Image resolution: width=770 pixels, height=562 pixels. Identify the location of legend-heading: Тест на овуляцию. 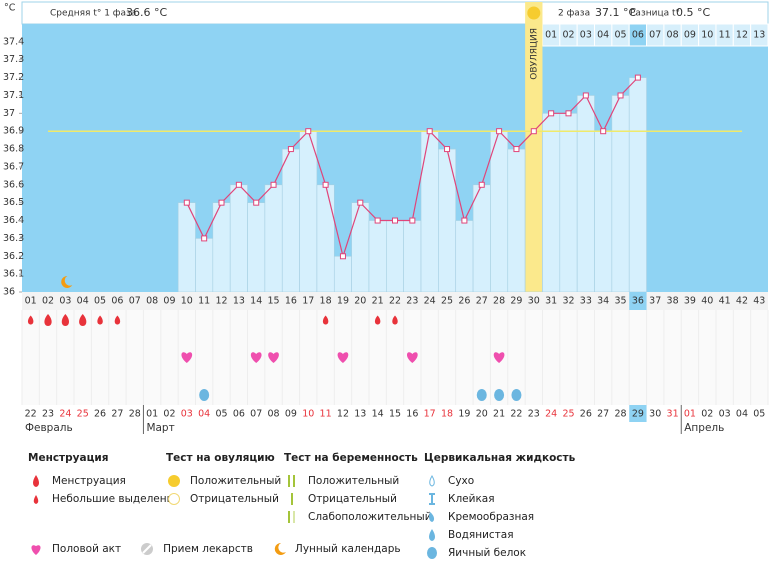
(220, 458).